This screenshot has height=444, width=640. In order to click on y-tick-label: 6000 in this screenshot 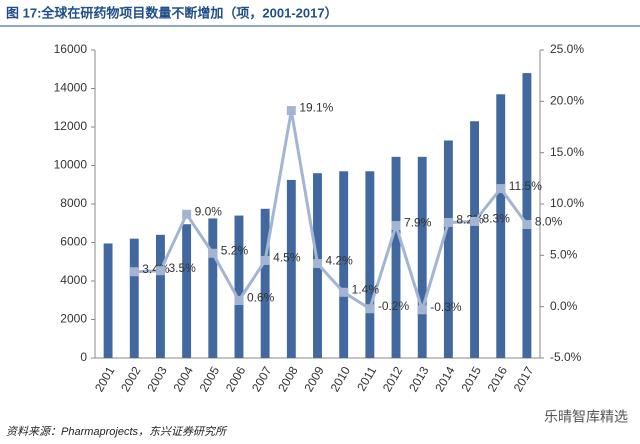, I will do `click(73, 242)`.